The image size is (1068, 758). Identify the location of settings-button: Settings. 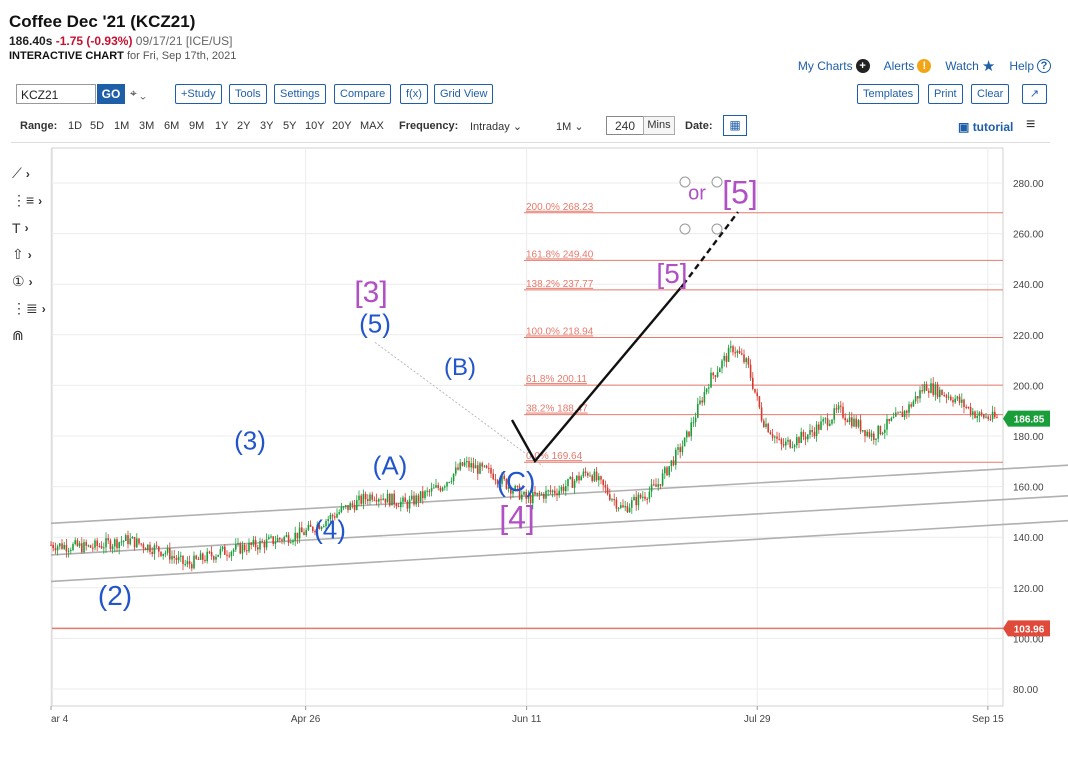
(300, 94).